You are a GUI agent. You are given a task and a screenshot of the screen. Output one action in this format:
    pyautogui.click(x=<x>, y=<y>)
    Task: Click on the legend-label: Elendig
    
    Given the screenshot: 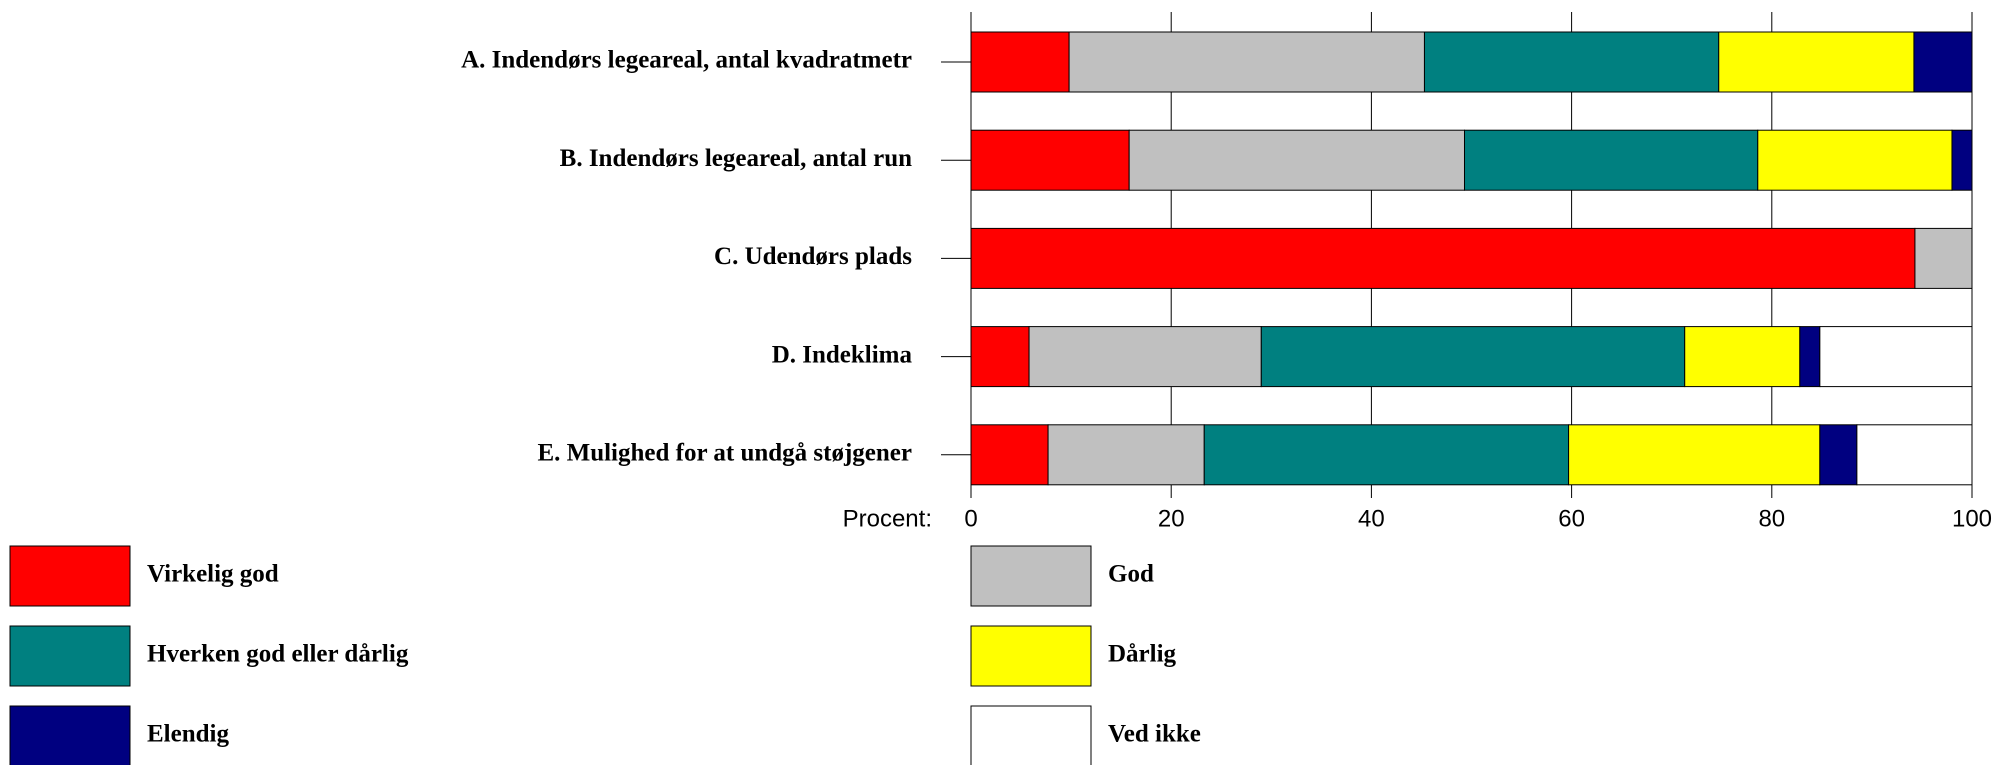 What is the action you would take?
    pyautogui.click(x=188, y=734)
    